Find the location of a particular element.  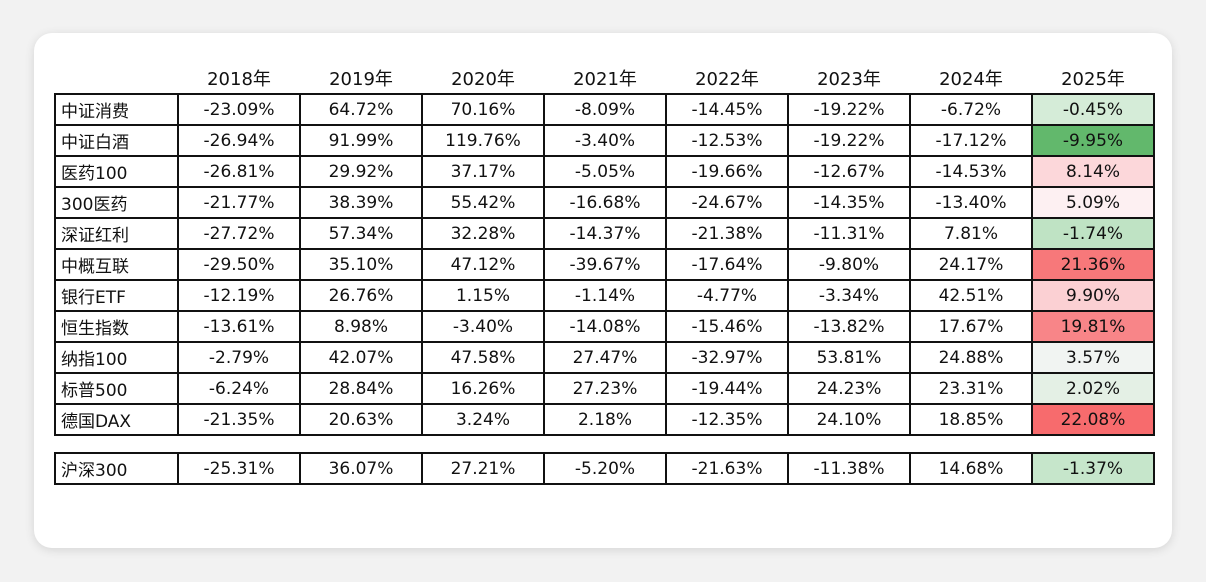

row-name: 沪深300 is located at coordinates (116, 468).